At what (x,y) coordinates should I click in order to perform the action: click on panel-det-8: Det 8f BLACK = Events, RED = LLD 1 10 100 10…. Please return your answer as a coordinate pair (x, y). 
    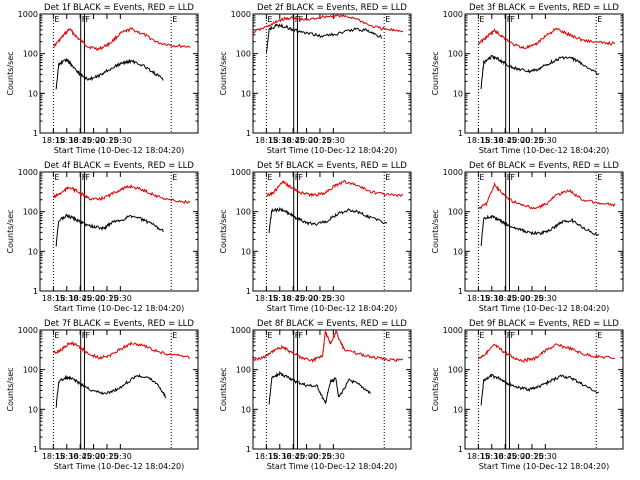
    Looking at the image, I should click on (315, 395).